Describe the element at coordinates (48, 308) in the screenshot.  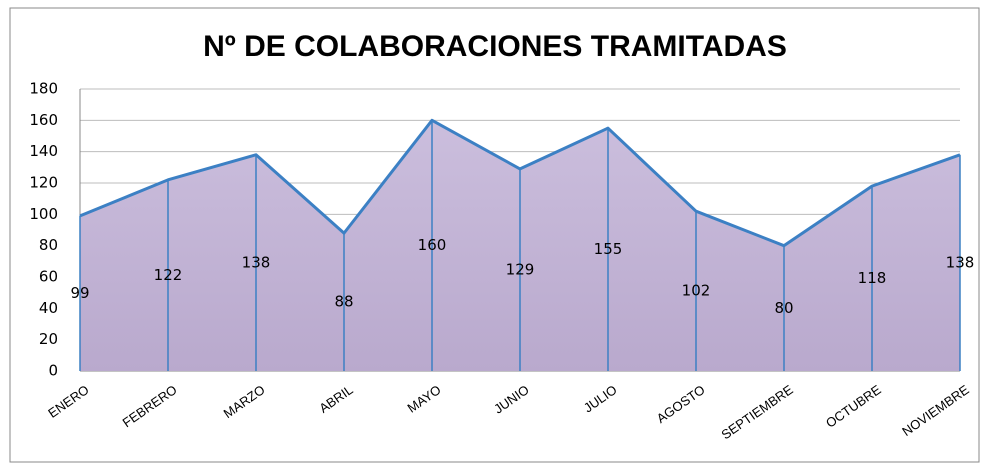
I see `y-tick-label: 40` at that location.